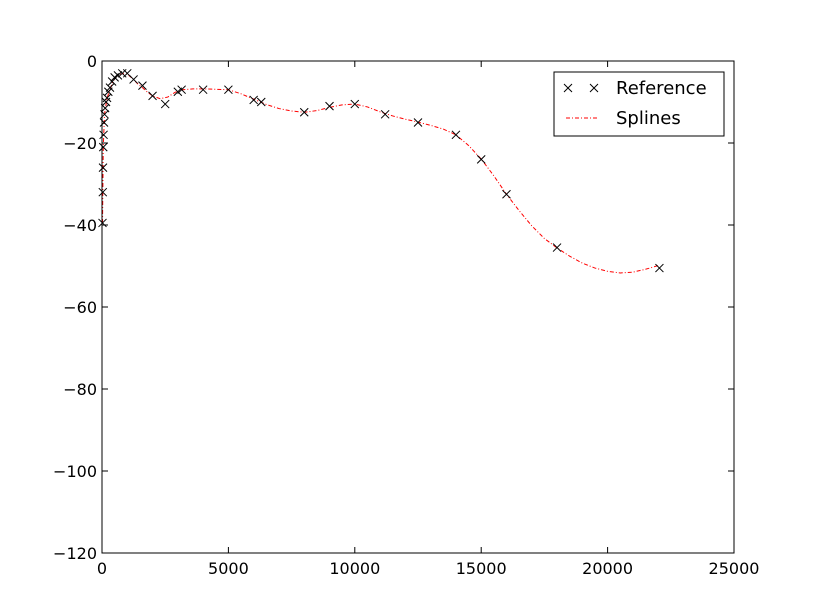 The height and width of the screenshot is (615, 815). What do you see at coordinates (80, 143) in the screenshot?
I see `y-tick-label: −20` at bounding box center [80, 143].